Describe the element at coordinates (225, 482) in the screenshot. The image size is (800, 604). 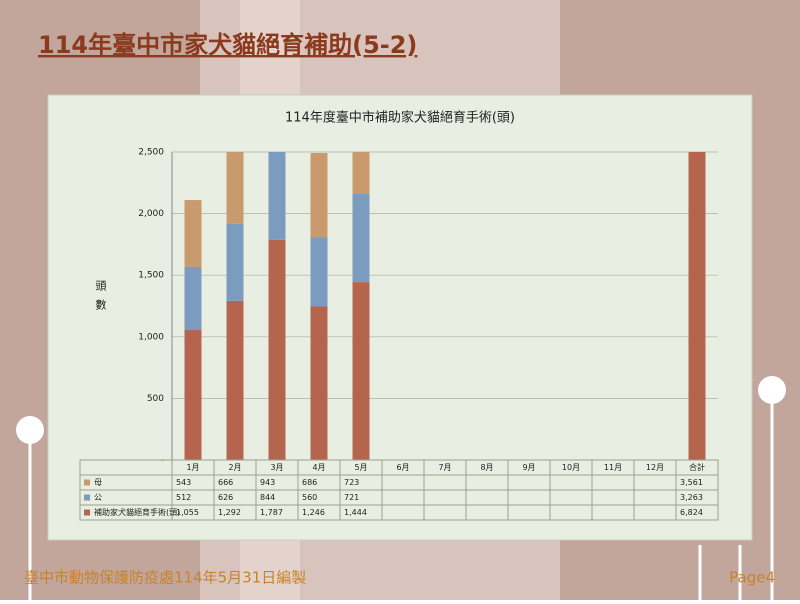
I see `table-value: 666` at that location.